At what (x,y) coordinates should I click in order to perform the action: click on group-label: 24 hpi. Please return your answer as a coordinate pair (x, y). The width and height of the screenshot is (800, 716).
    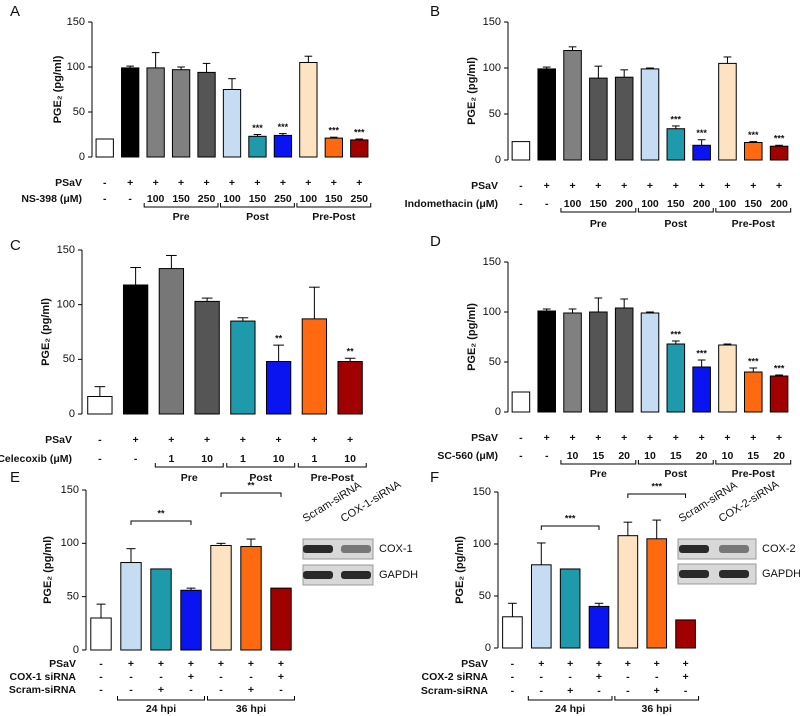
    Looking at the image, I should click on (570, 709).